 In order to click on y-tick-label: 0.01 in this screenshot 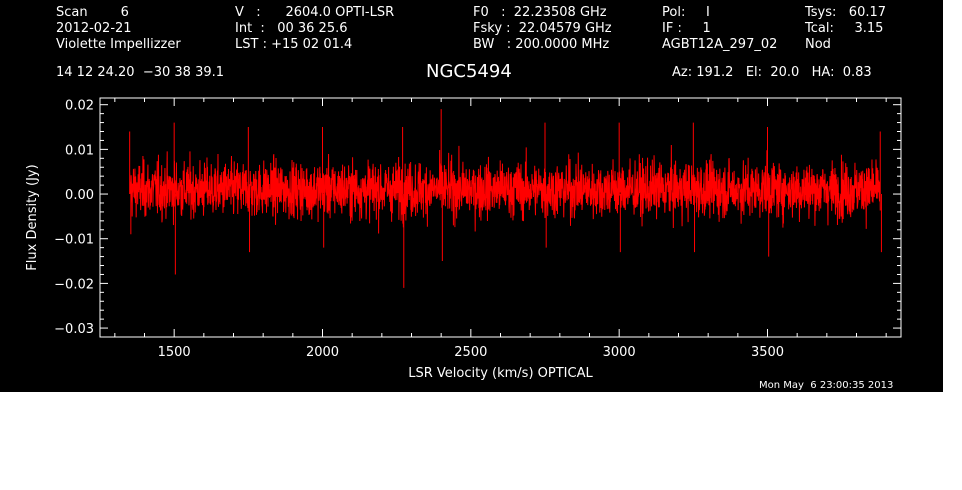, I will do `click(79, 150)`.